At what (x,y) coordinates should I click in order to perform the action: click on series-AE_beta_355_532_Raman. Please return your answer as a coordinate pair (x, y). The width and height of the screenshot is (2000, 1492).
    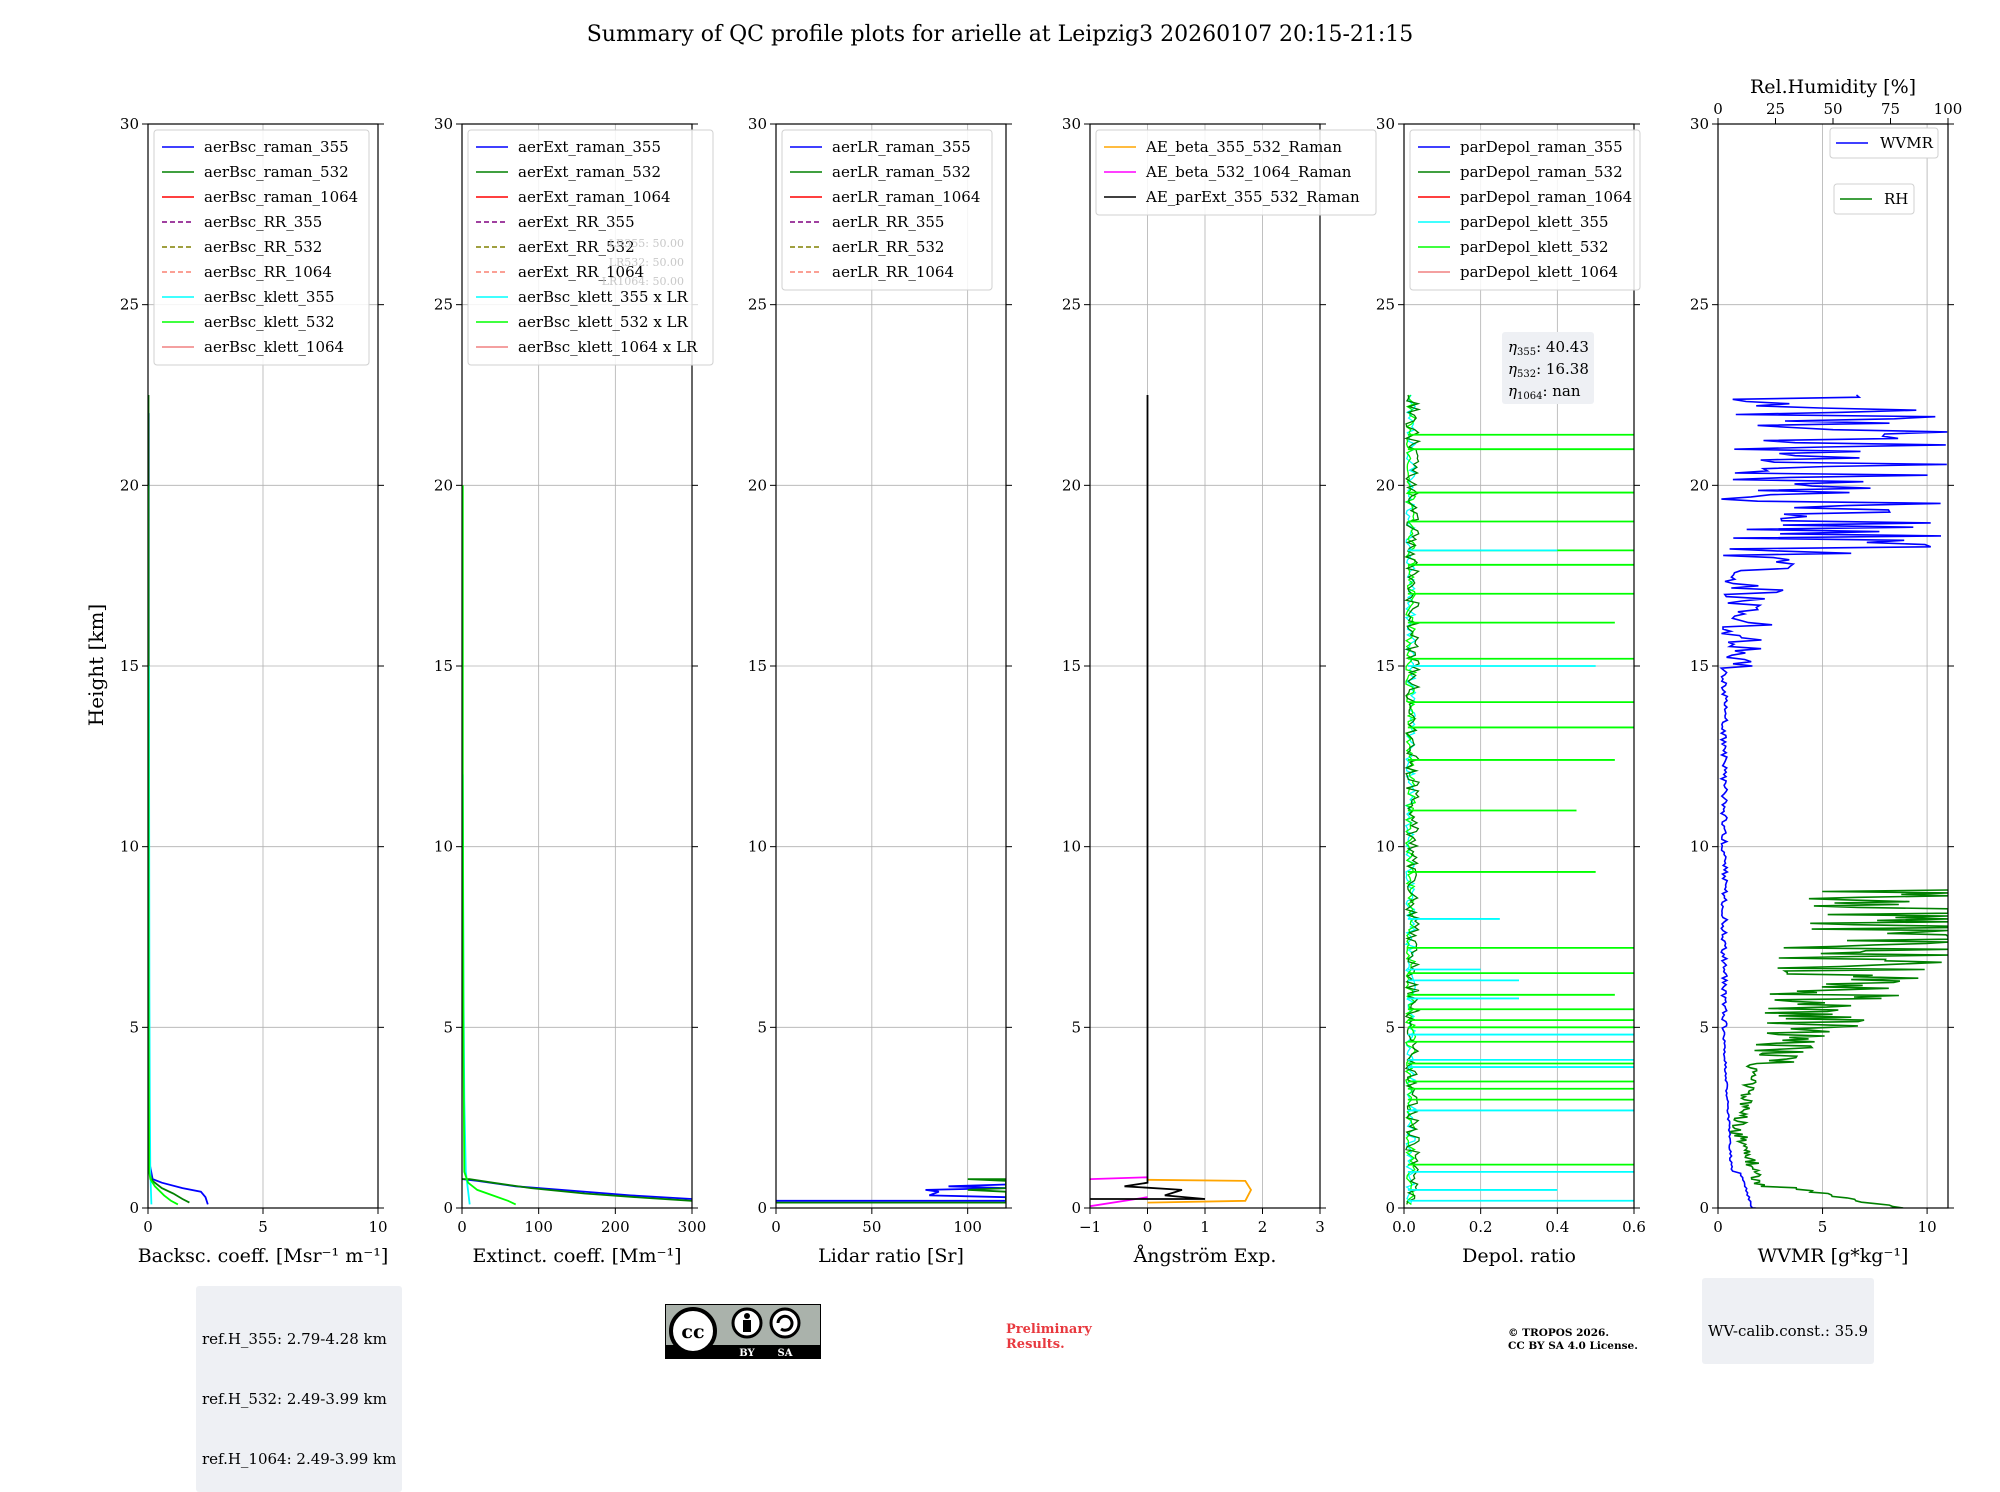
    Looking at the image, I should click on (1200, 1191).